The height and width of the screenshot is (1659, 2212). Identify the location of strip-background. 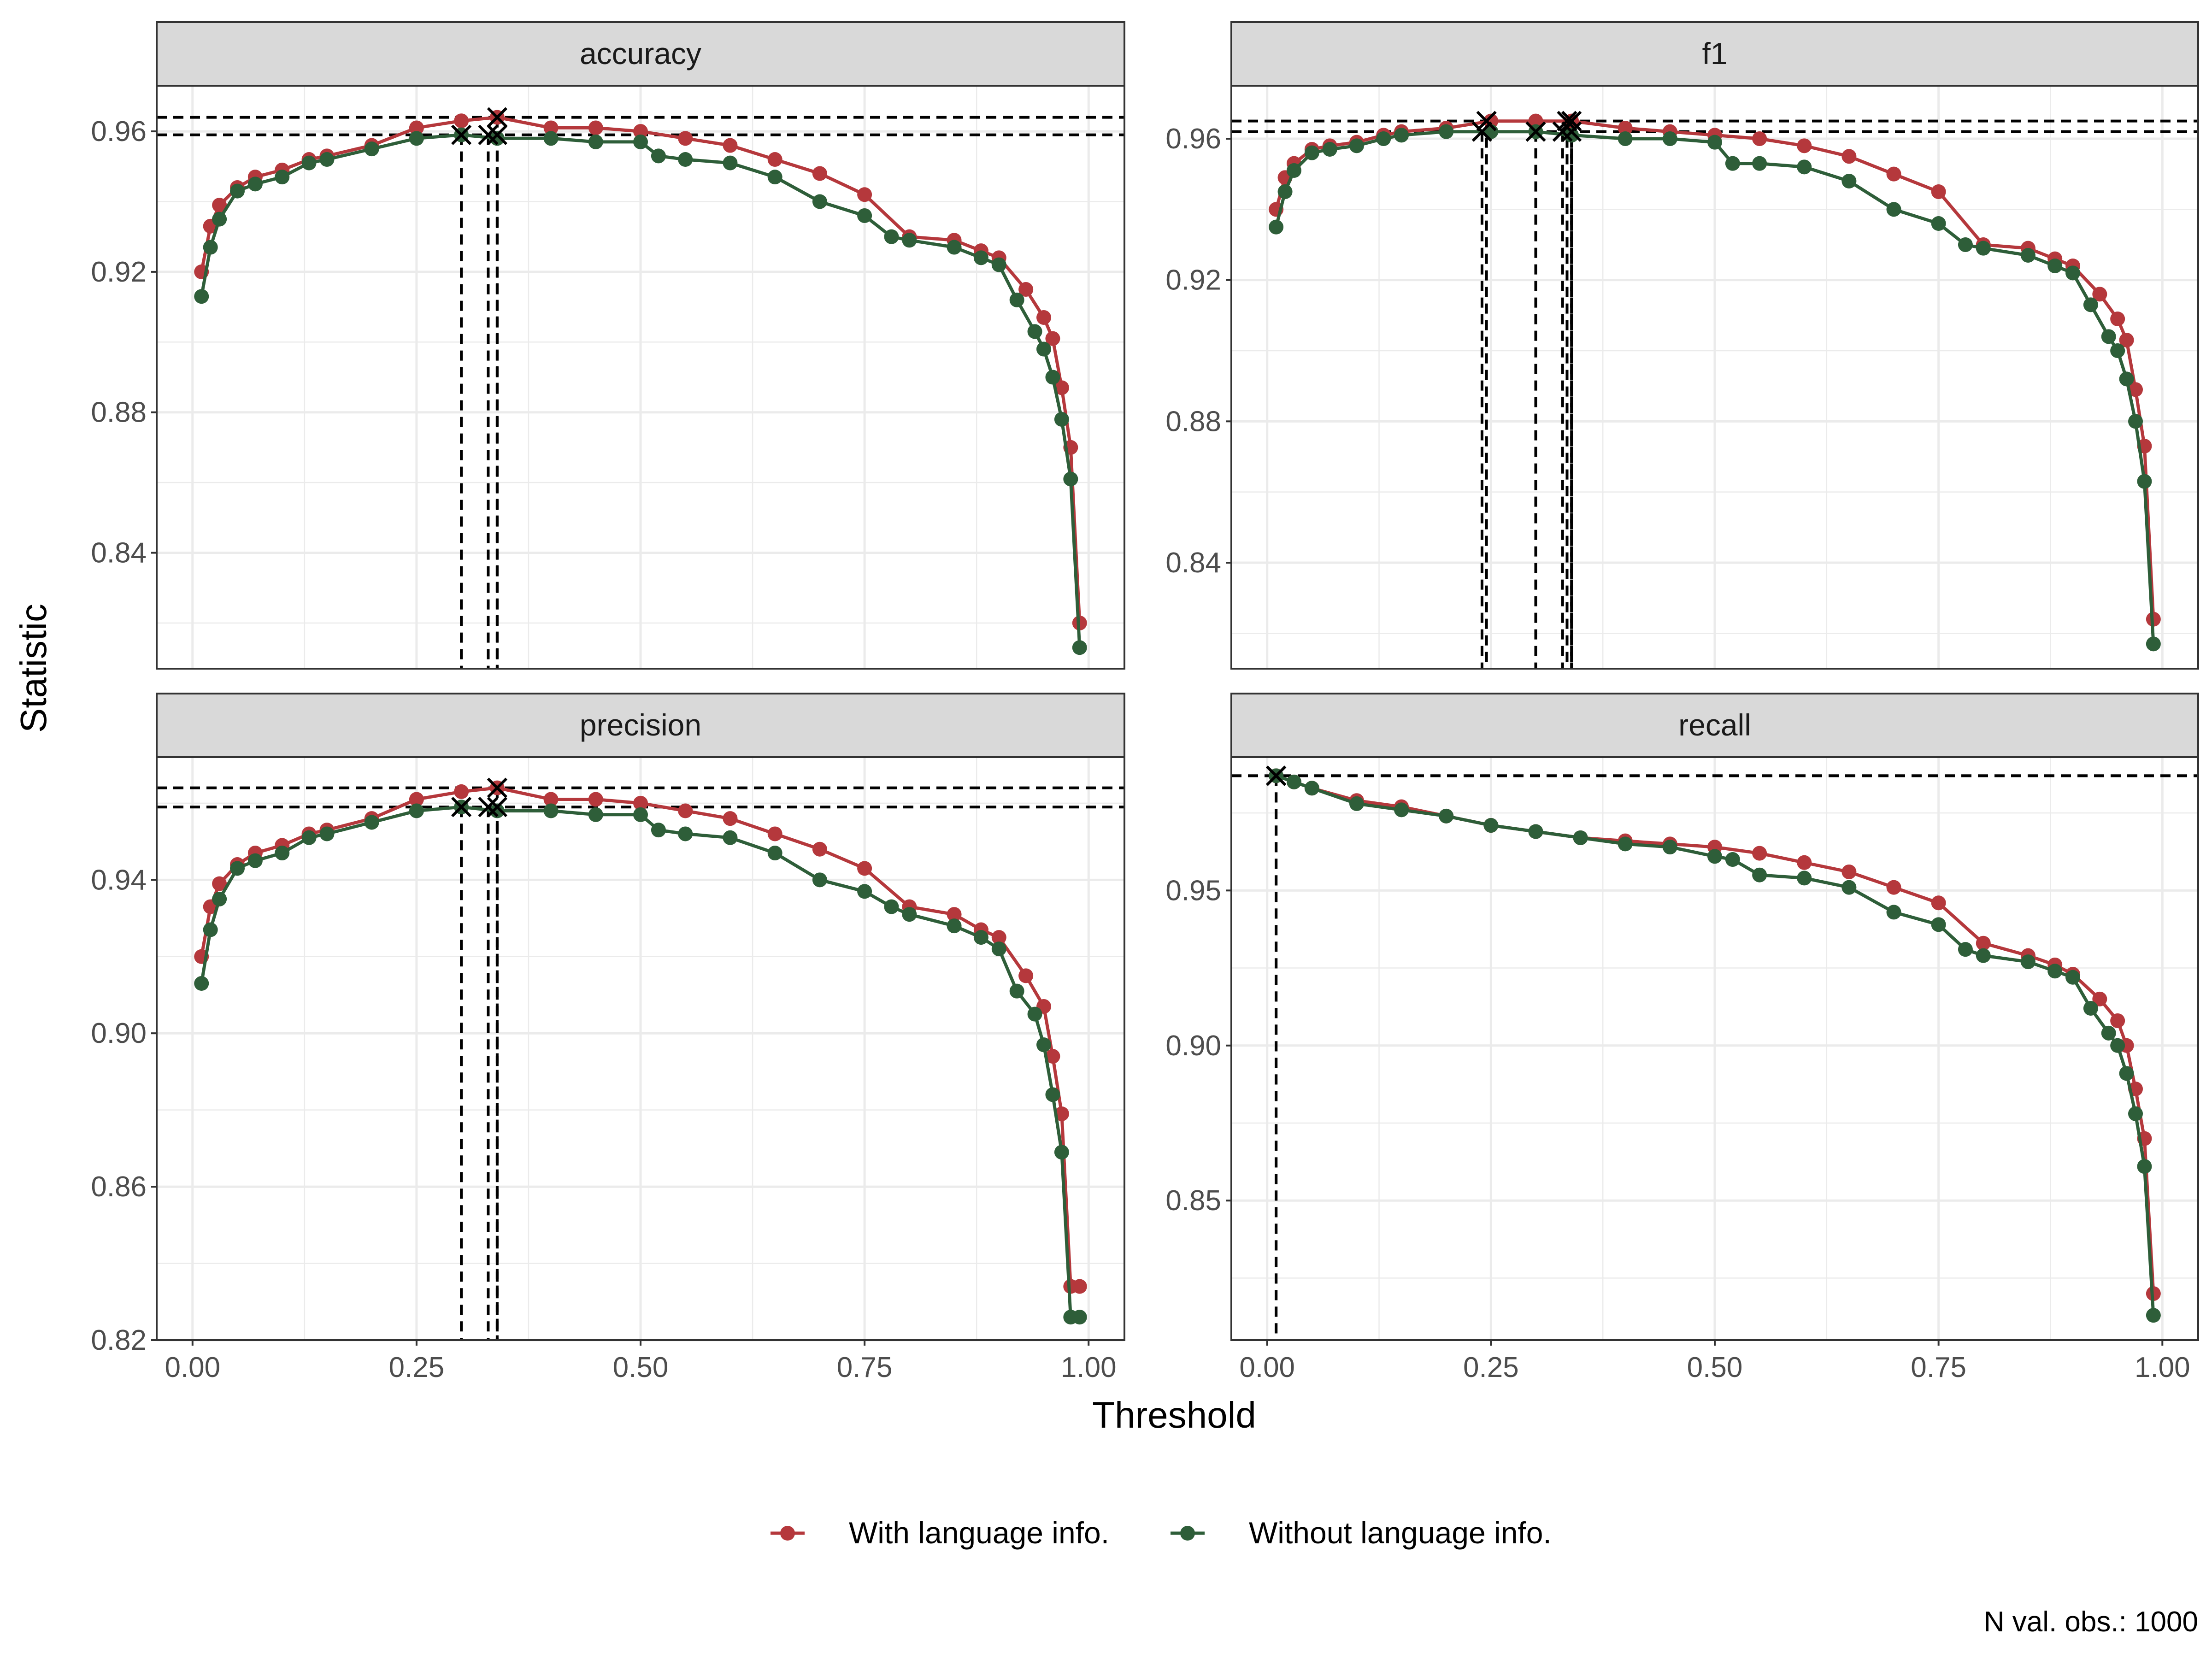
(640, 725).